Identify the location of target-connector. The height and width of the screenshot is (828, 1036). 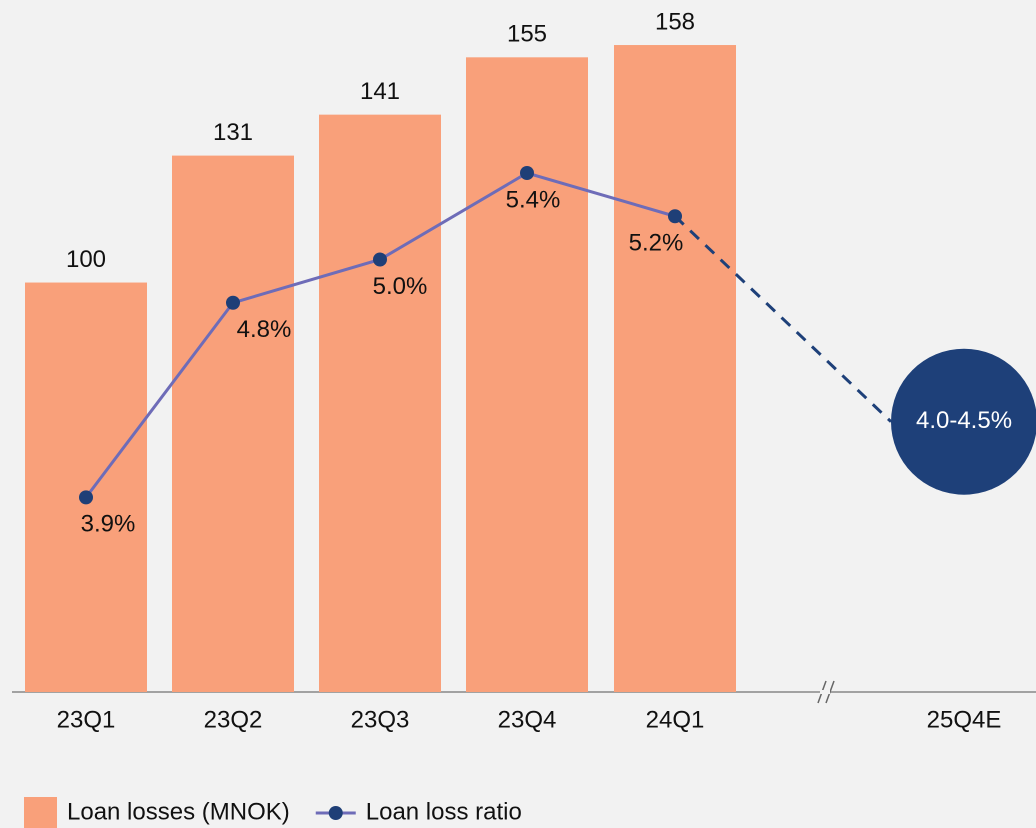
(783, 319).